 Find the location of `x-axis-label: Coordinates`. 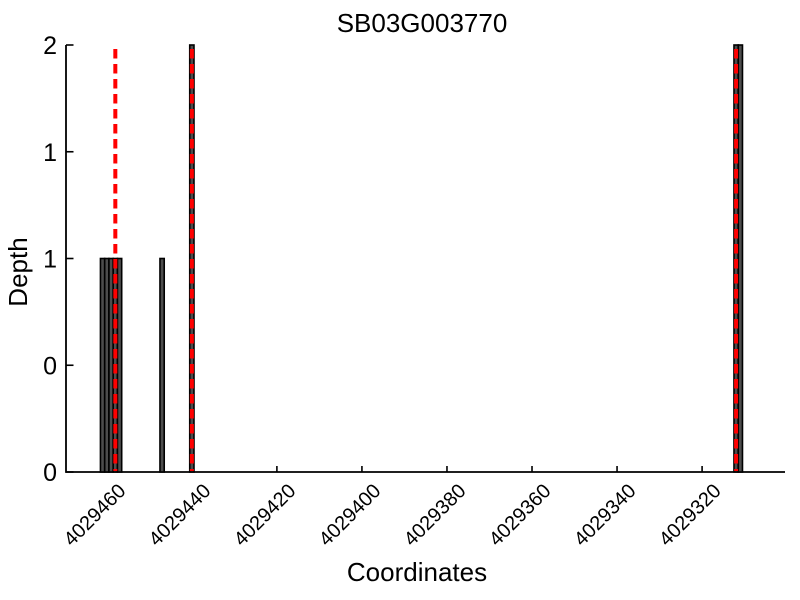

x-axis-label: Coordinates is located at coordinates (417, 572).